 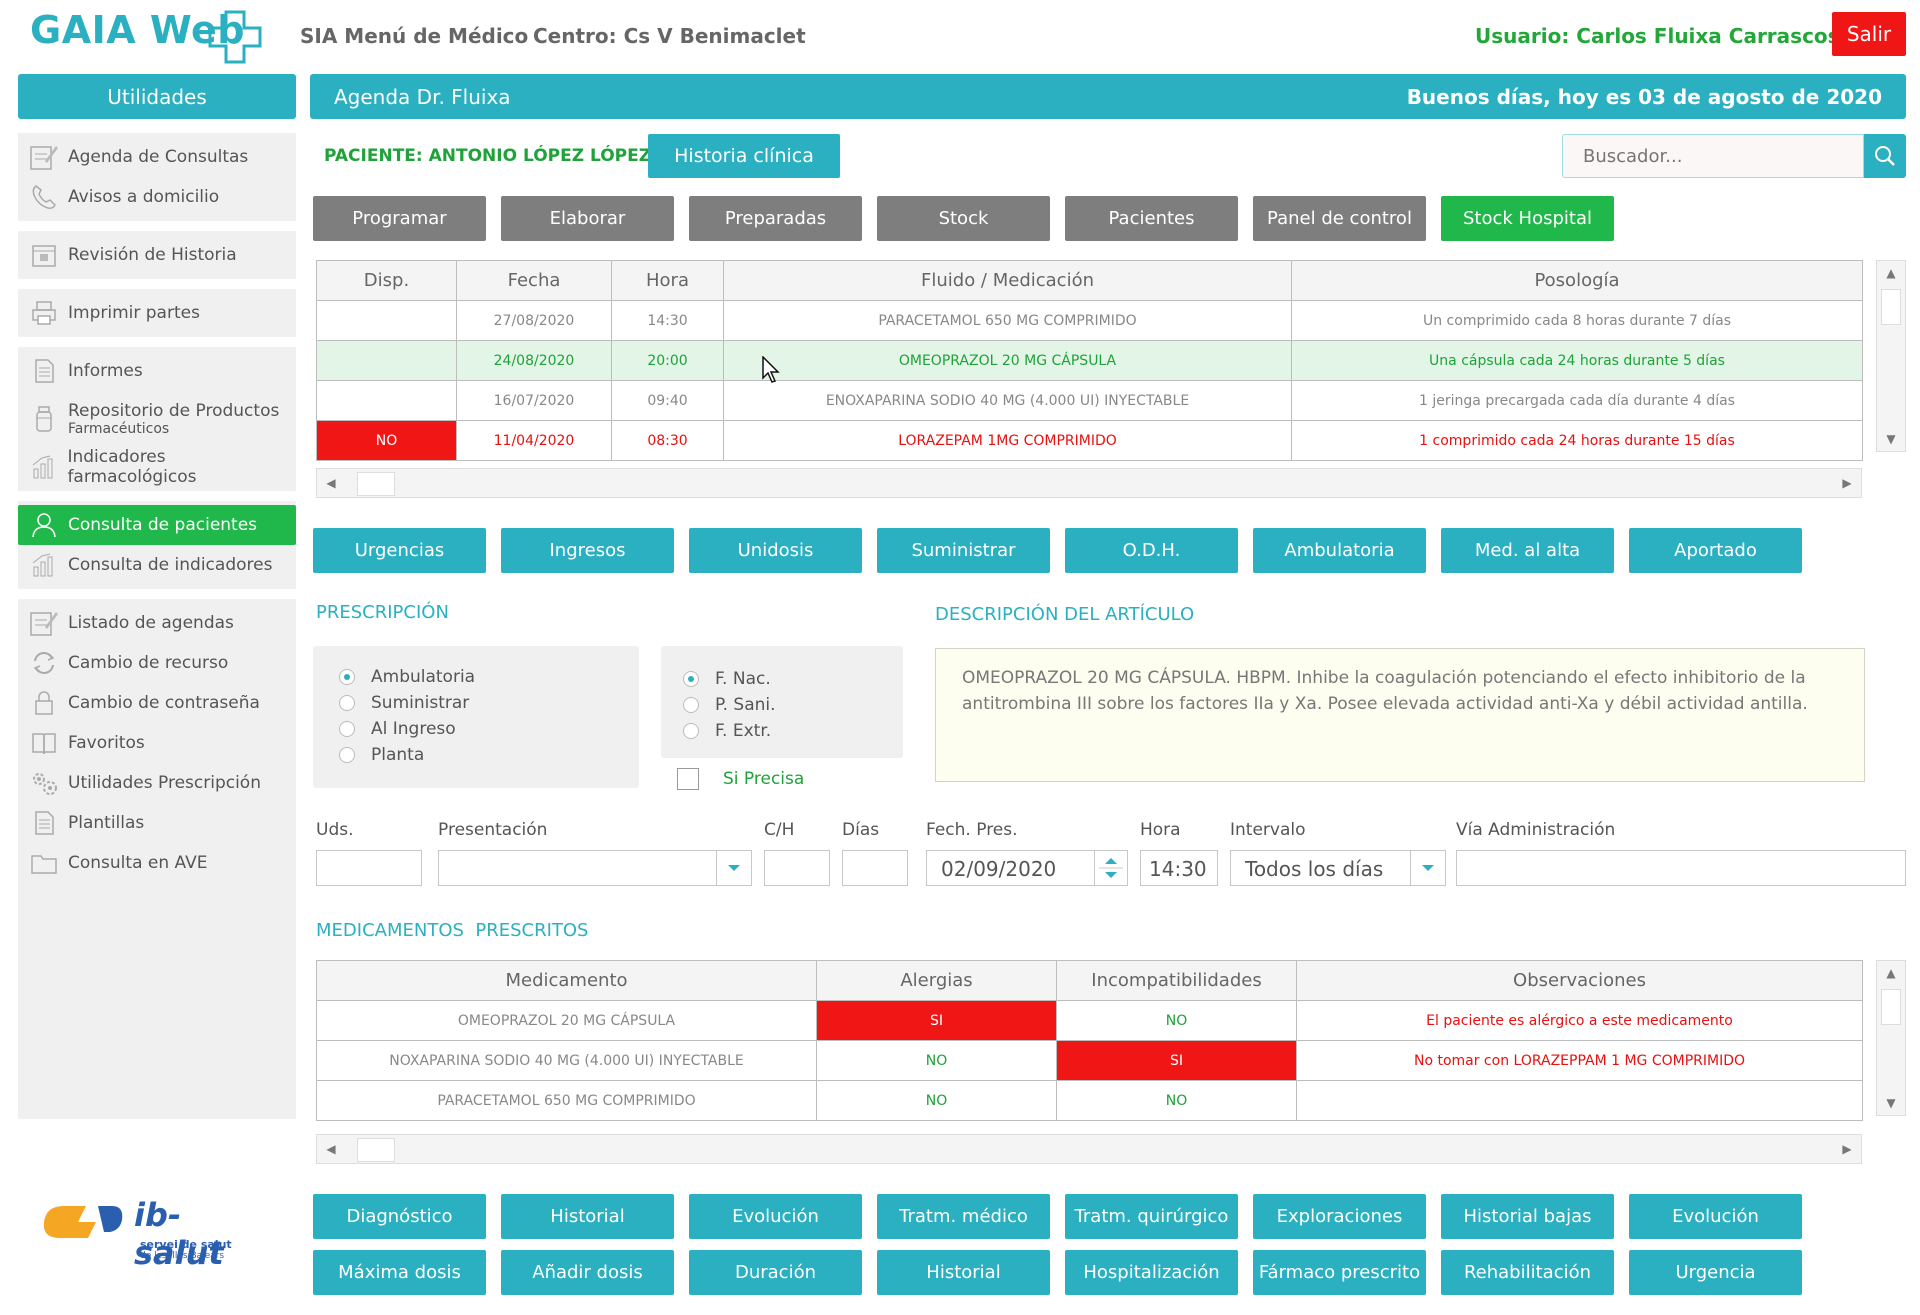 What do you see at coordinates (1027, 868) in the screenshot?
I see `fech-pres-field: 02/09/2020` at bounding box center [1027, 868].